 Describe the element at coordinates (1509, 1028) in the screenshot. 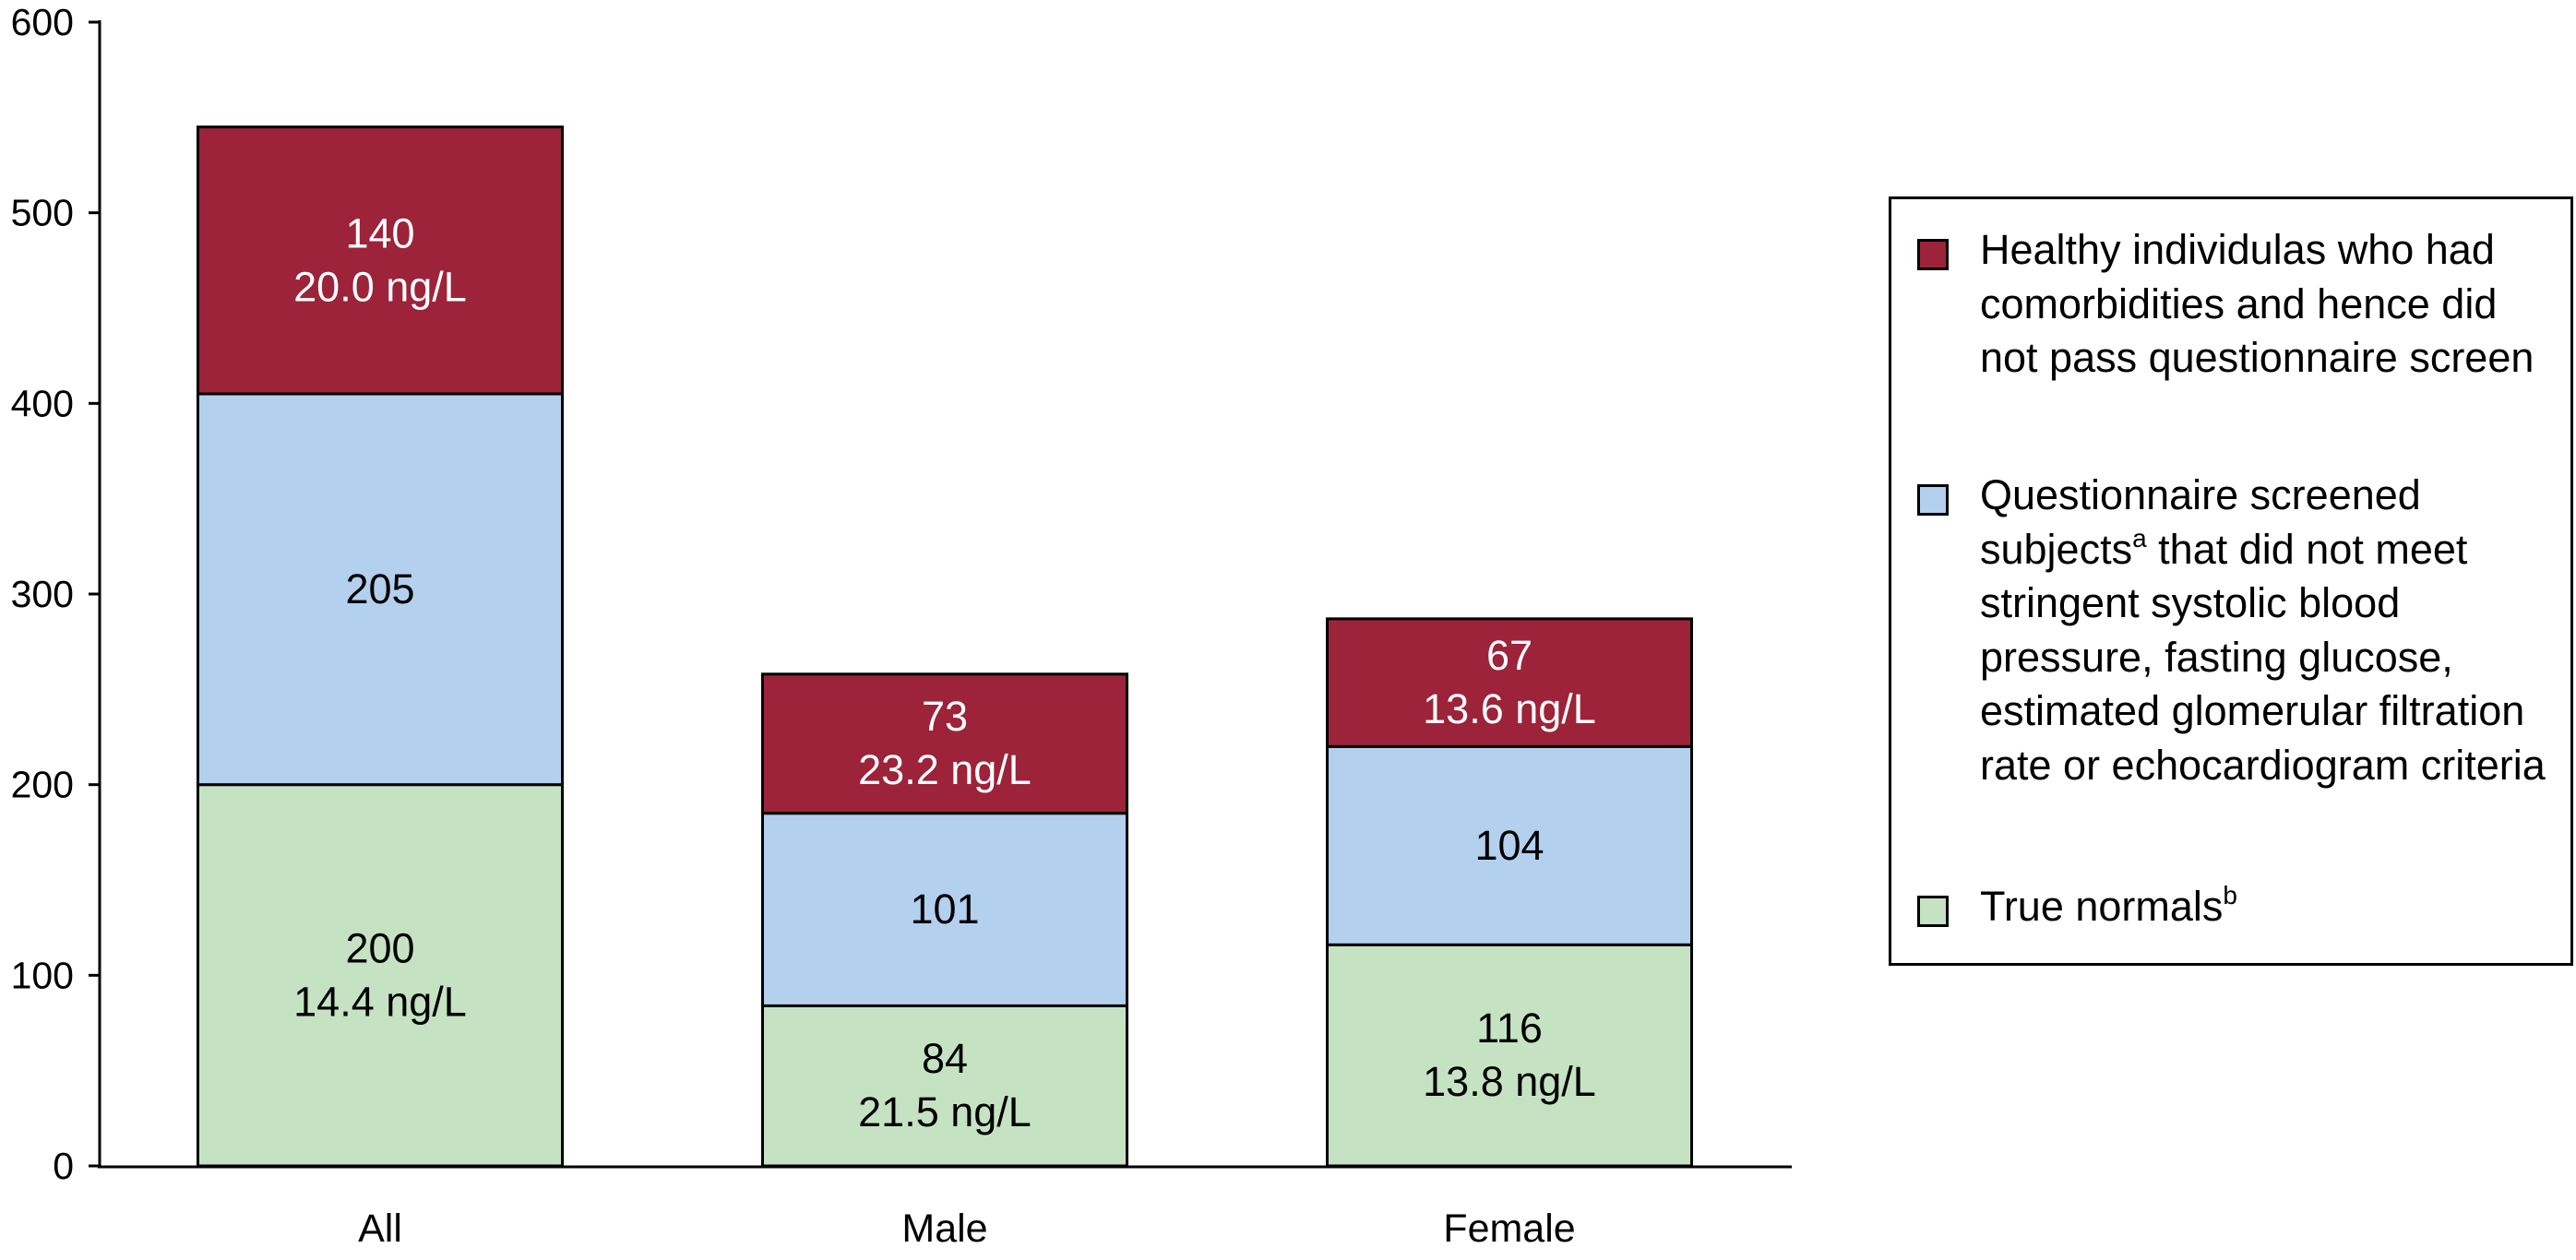

I see `data-label-female-series-0: 116` at that location.